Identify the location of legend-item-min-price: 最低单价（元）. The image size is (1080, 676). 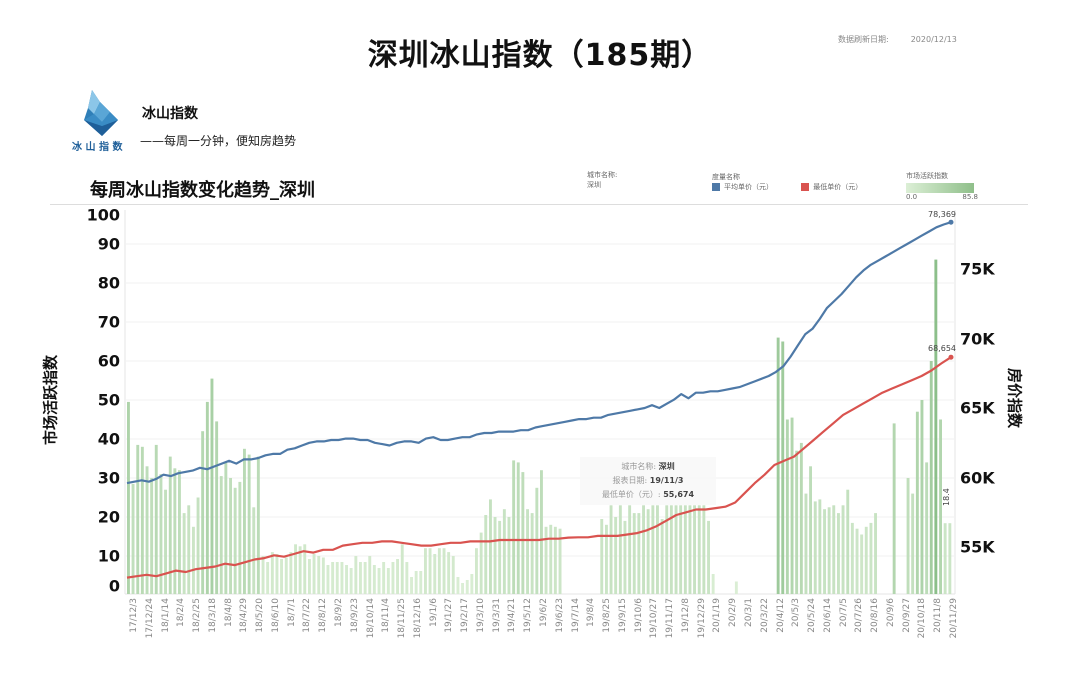
(831, 187).